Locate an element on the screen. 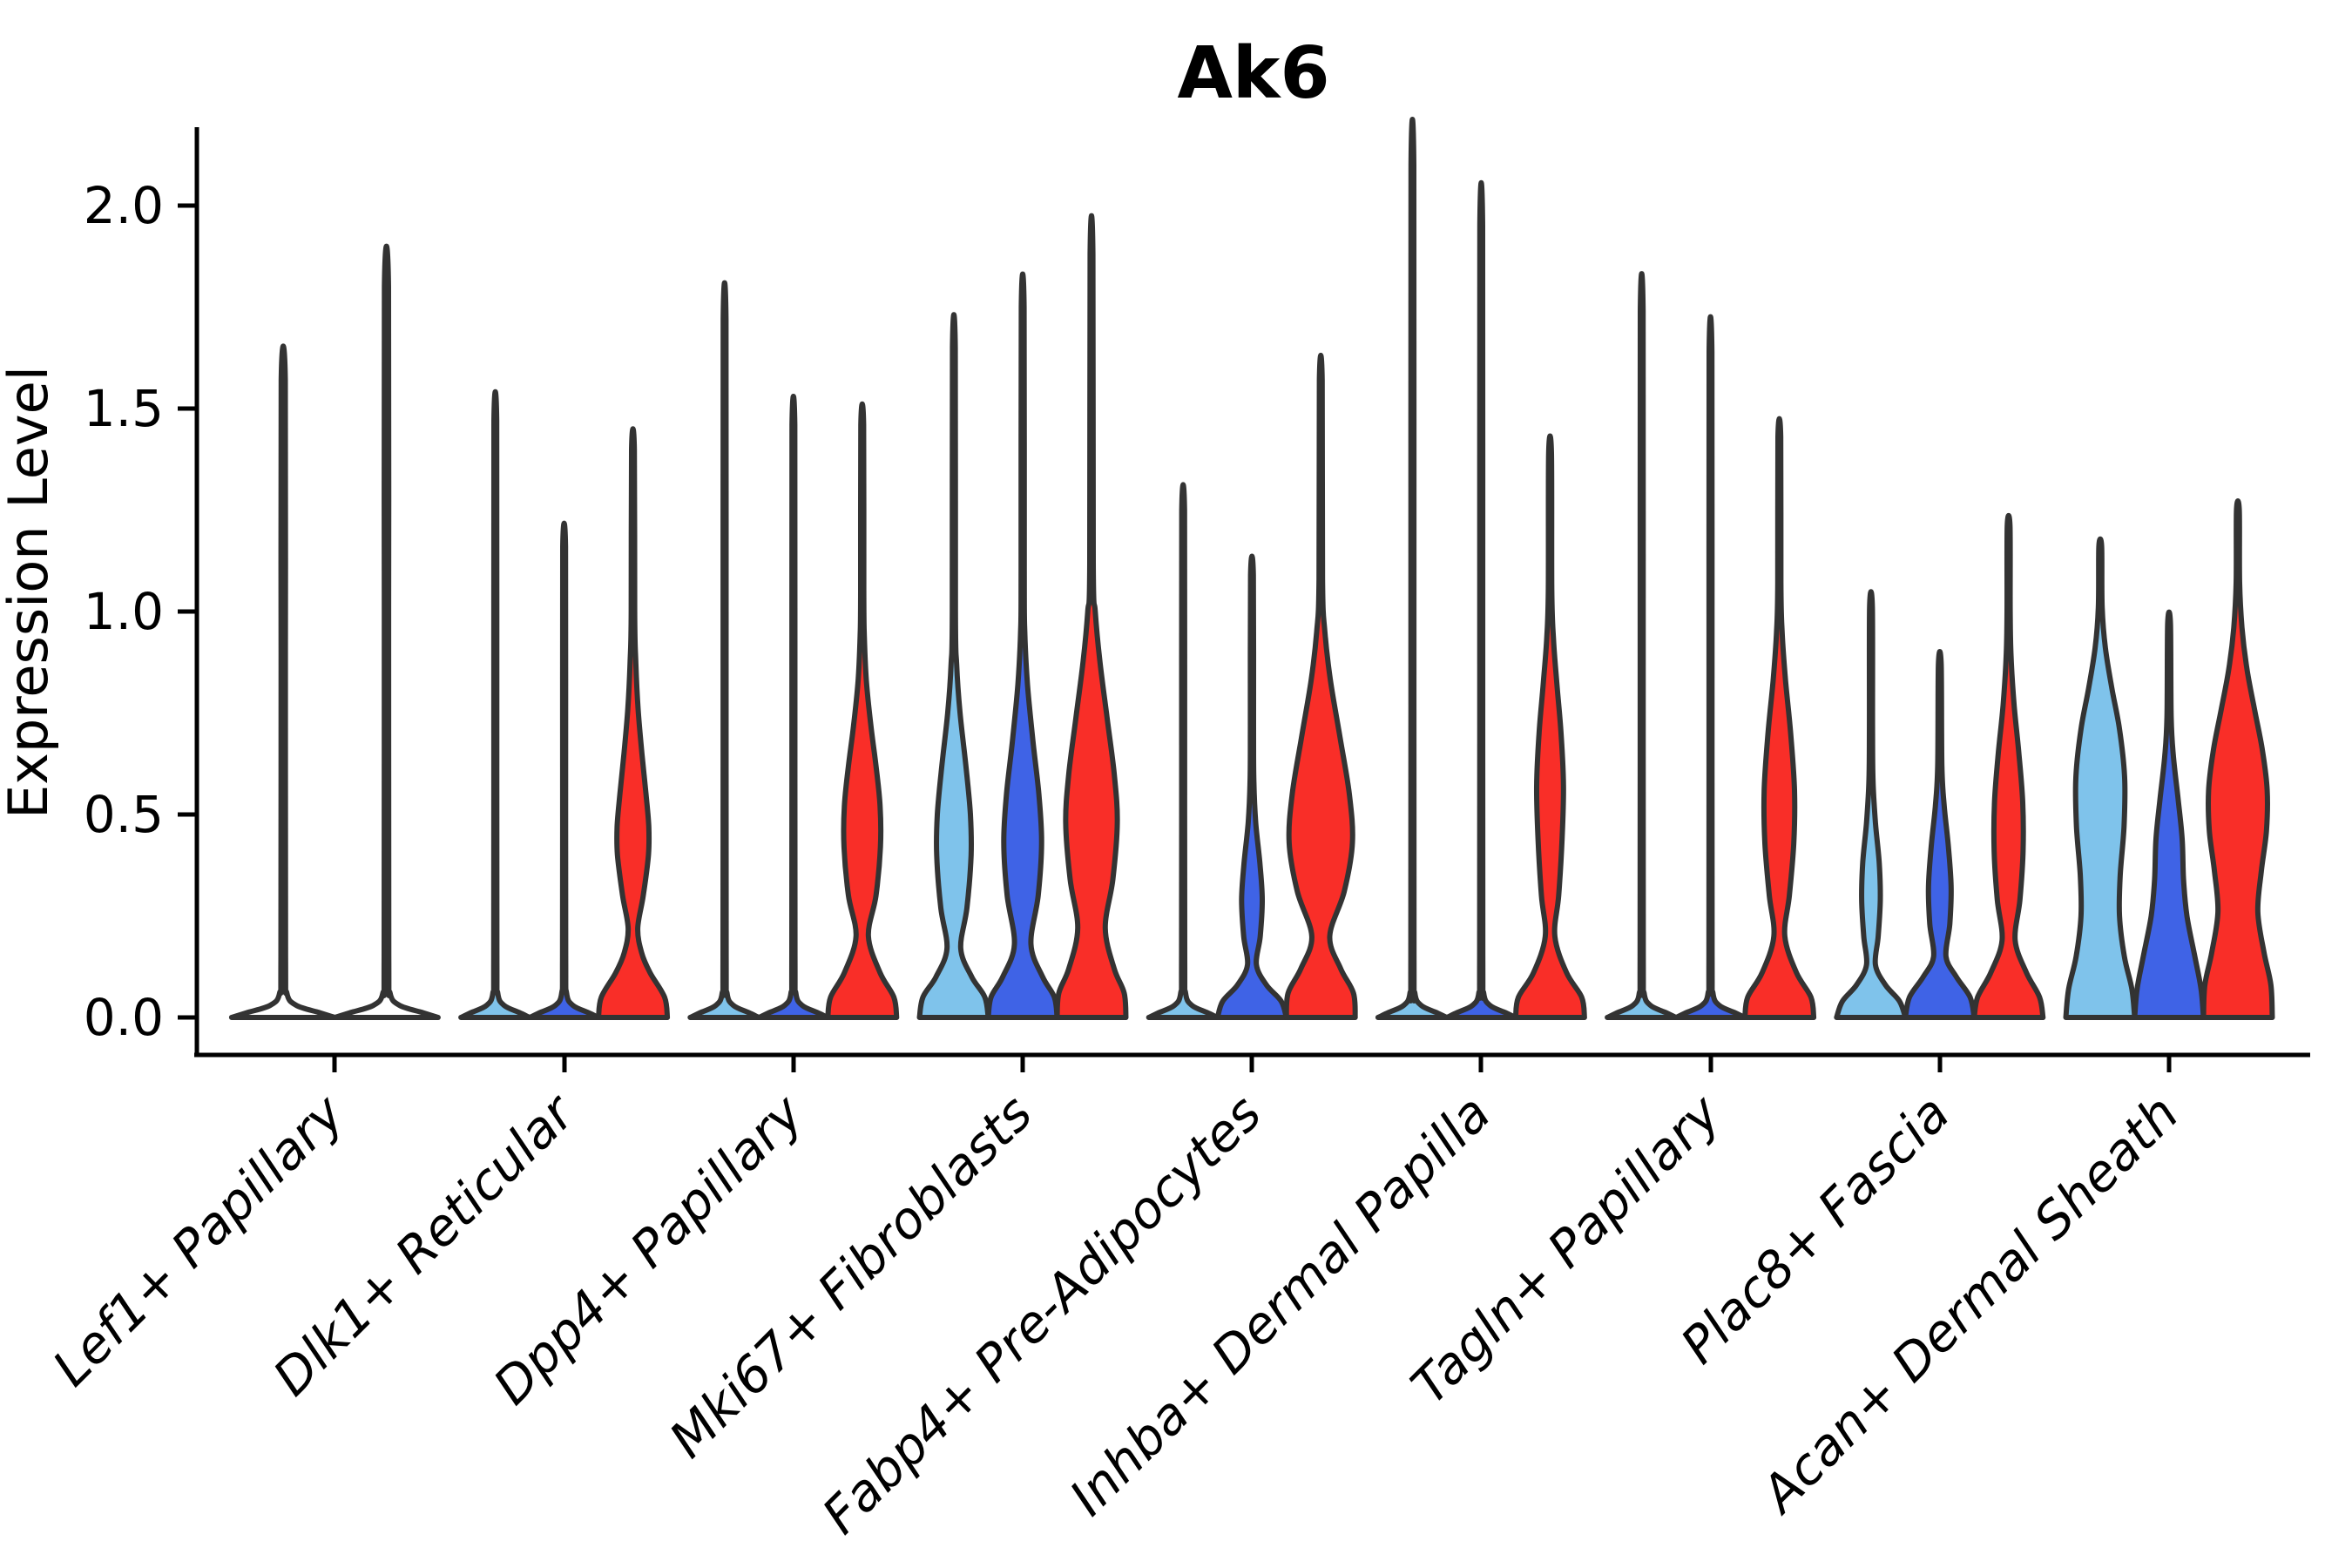  violin-plac8-fascia-red is located at coordinates (2008, 766).